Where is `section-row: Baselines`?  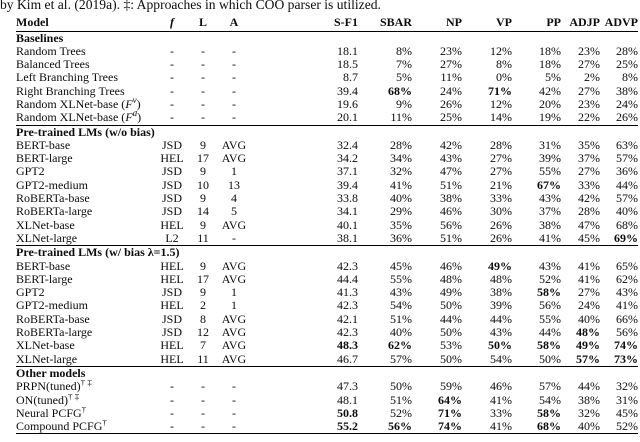
section-row: Baselines is located at coordinates (327, 38).